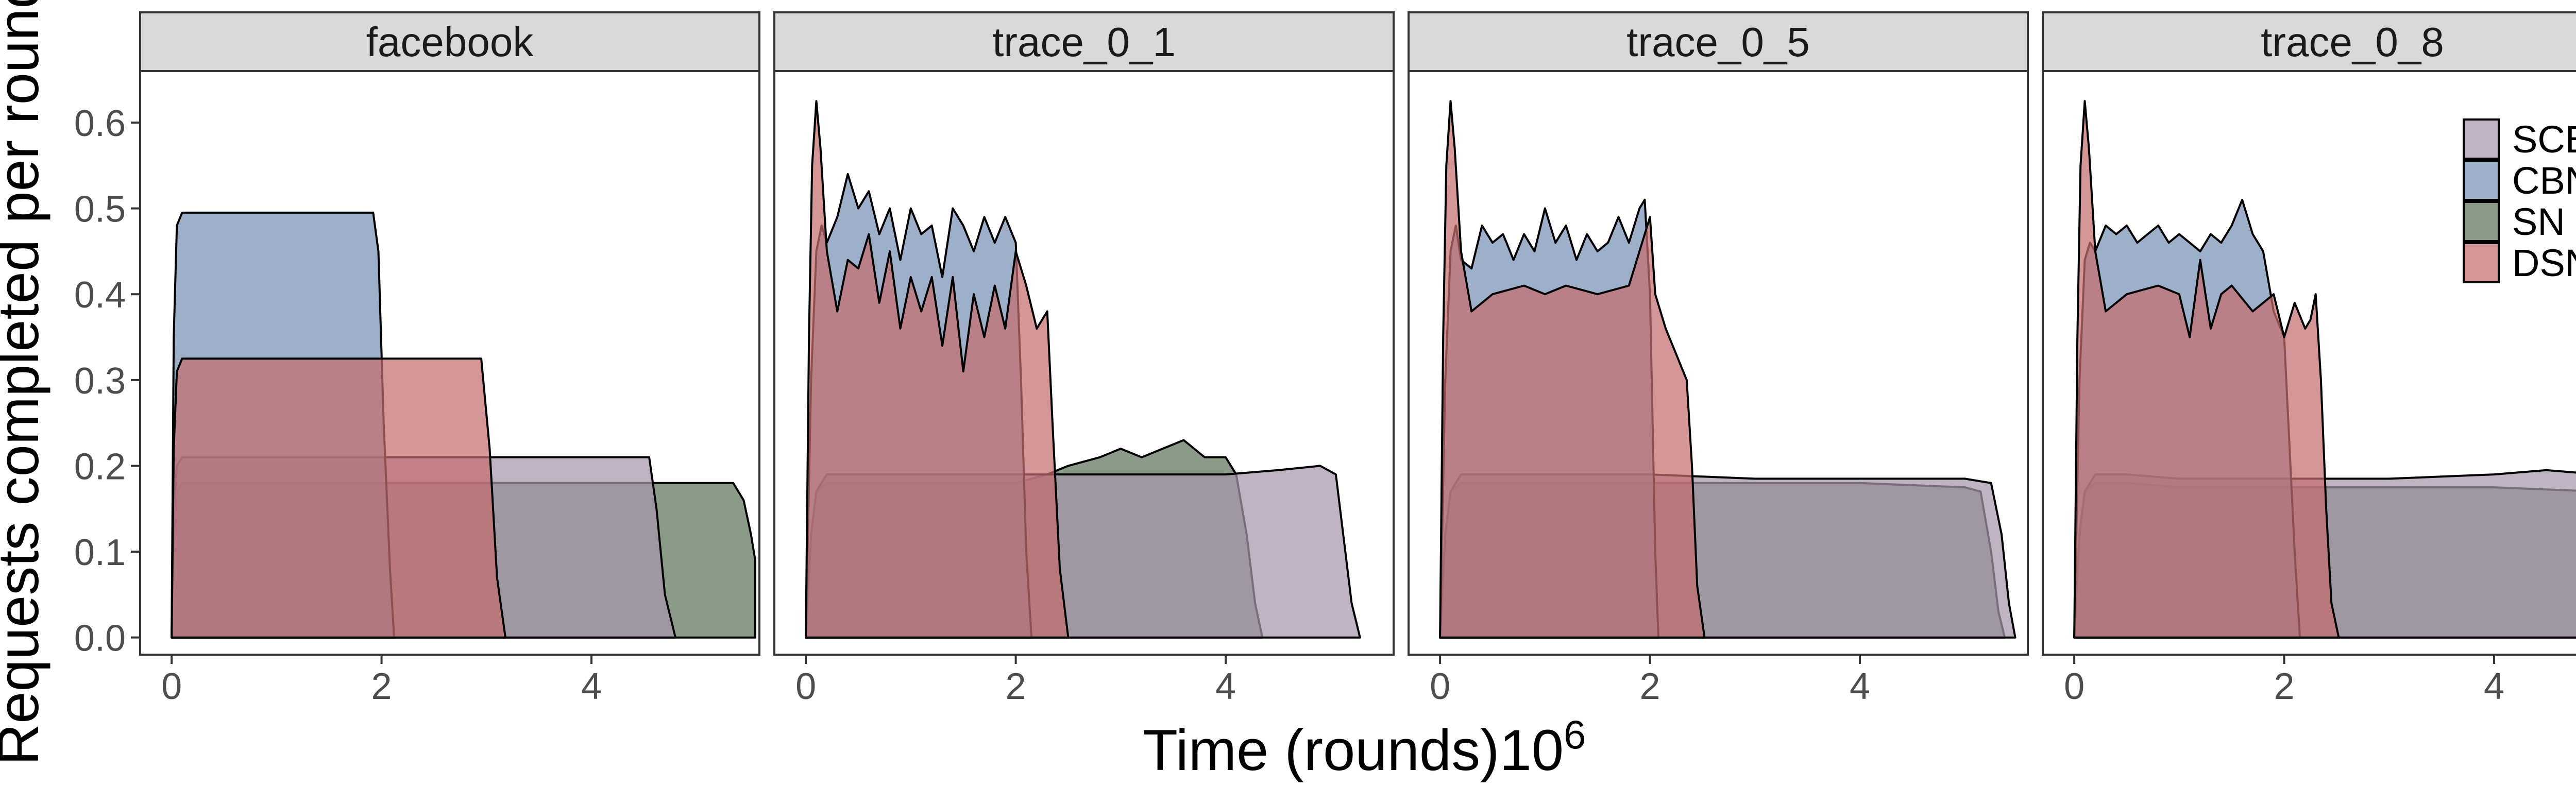 The width and height of the screenshot is (2576, 803). Describe the element at coordinates (100, 552) in the screenshot. I see `y-tick-label: 0.1` at that location.